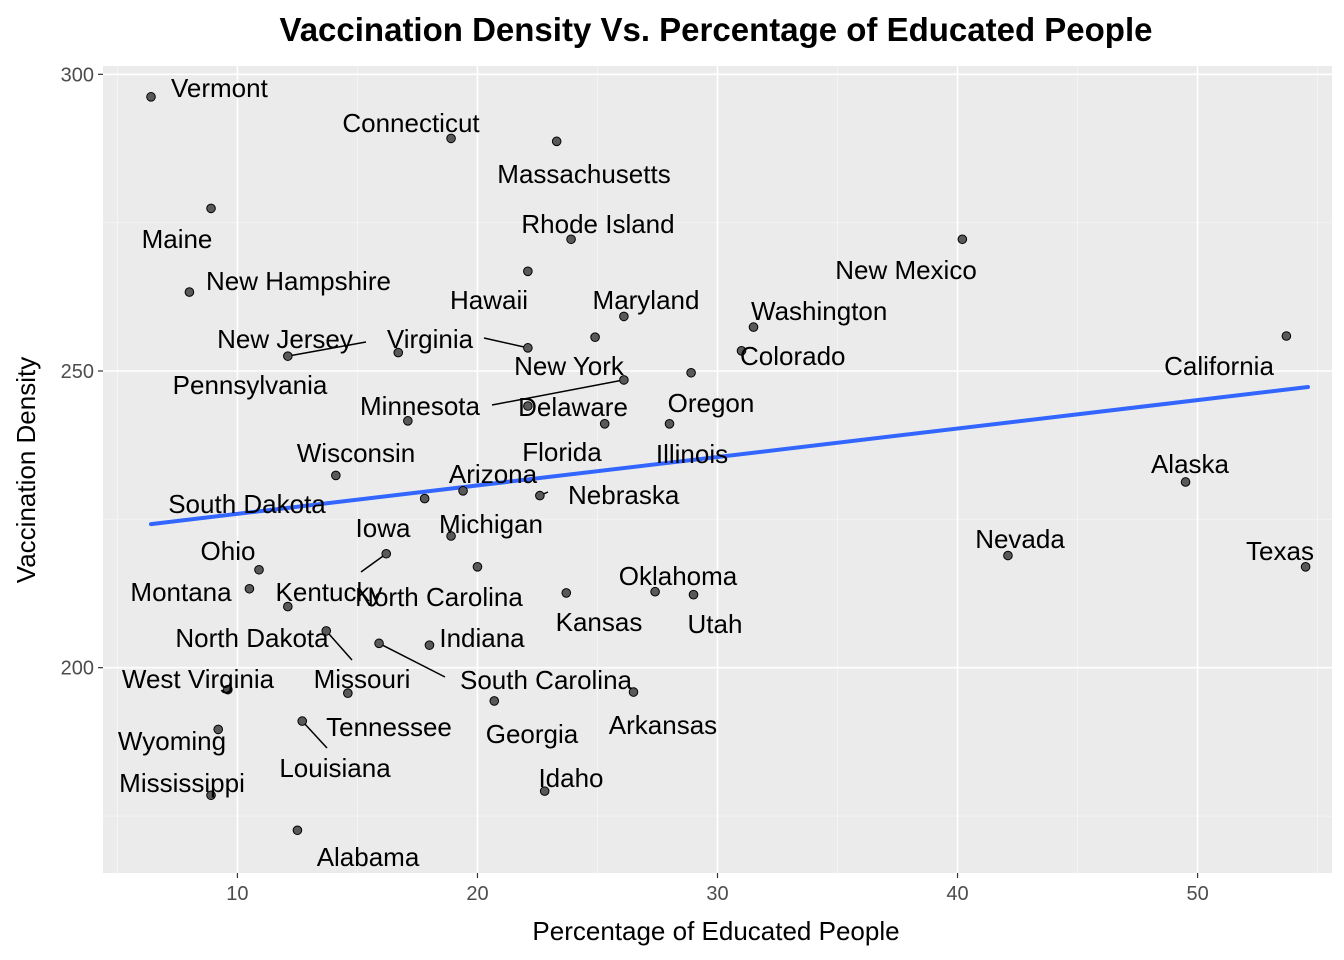  I want to click on point-label: North Carolina, so click(439, 597).